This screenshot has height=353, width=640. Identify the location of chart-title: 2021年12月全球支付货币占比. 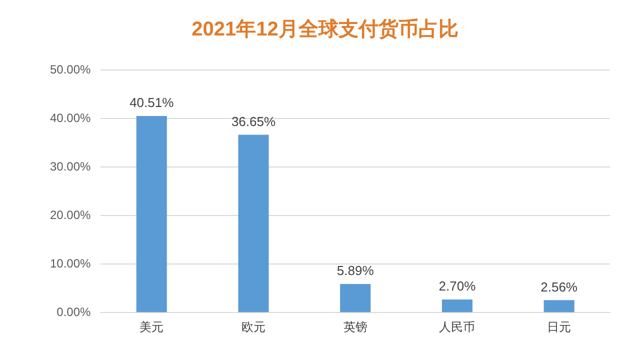
(325, 29).